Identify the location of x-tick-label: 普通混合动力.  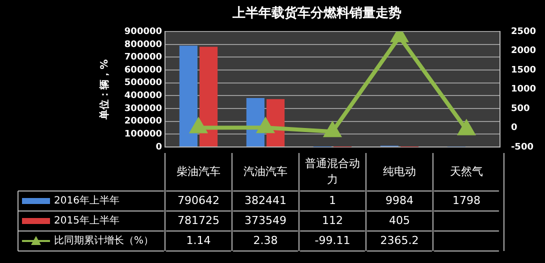
(332, 171).